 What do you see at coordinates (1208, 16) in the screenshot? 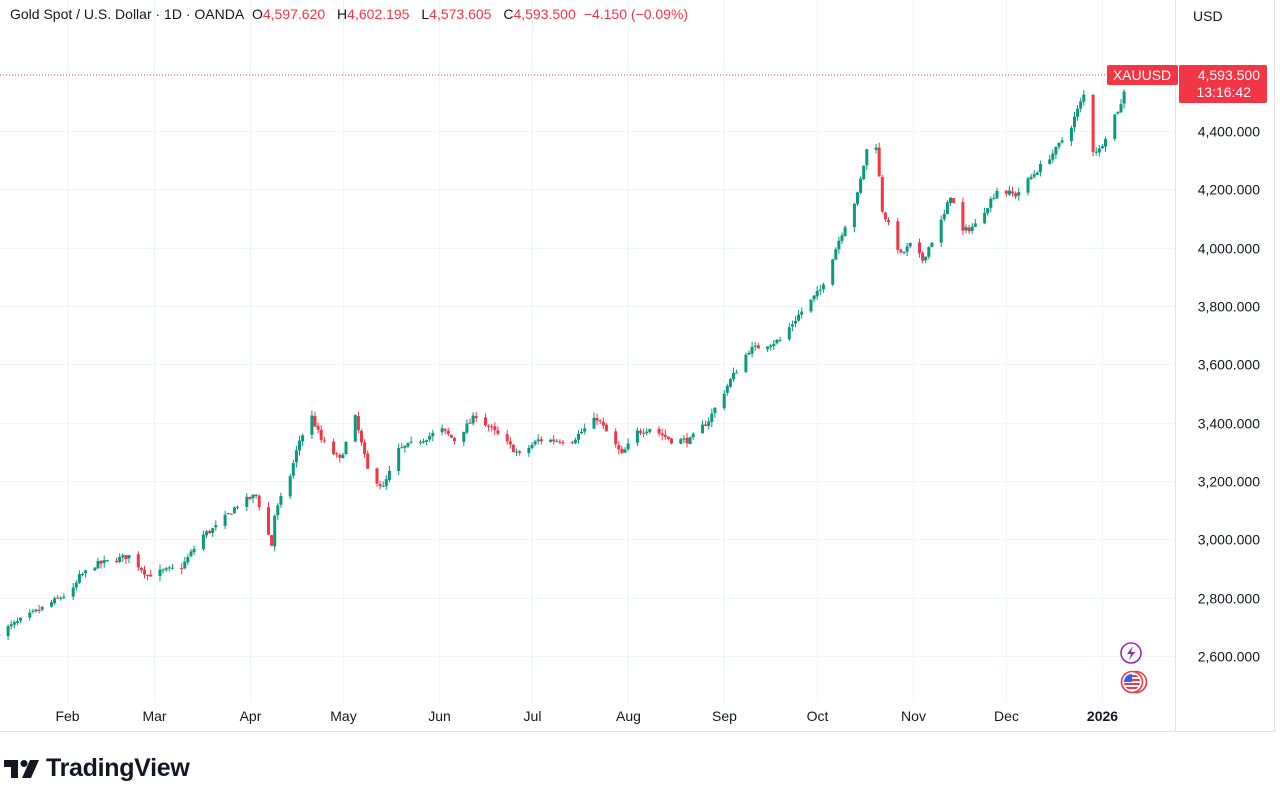
I see `currency-button: USD` at bounding box center [1208, 16].